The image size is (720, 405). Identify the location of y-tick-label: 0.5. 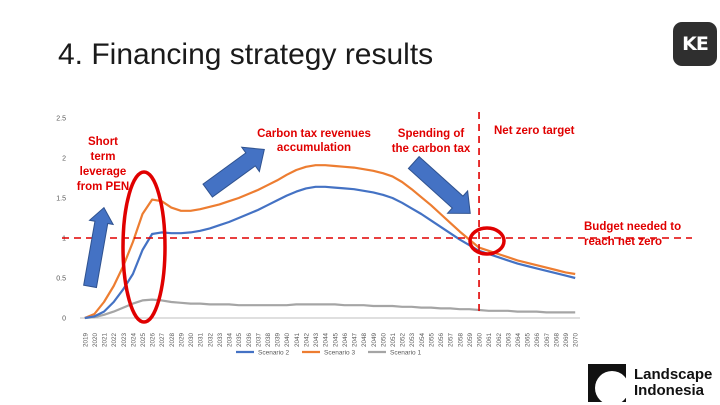
(61, 279).